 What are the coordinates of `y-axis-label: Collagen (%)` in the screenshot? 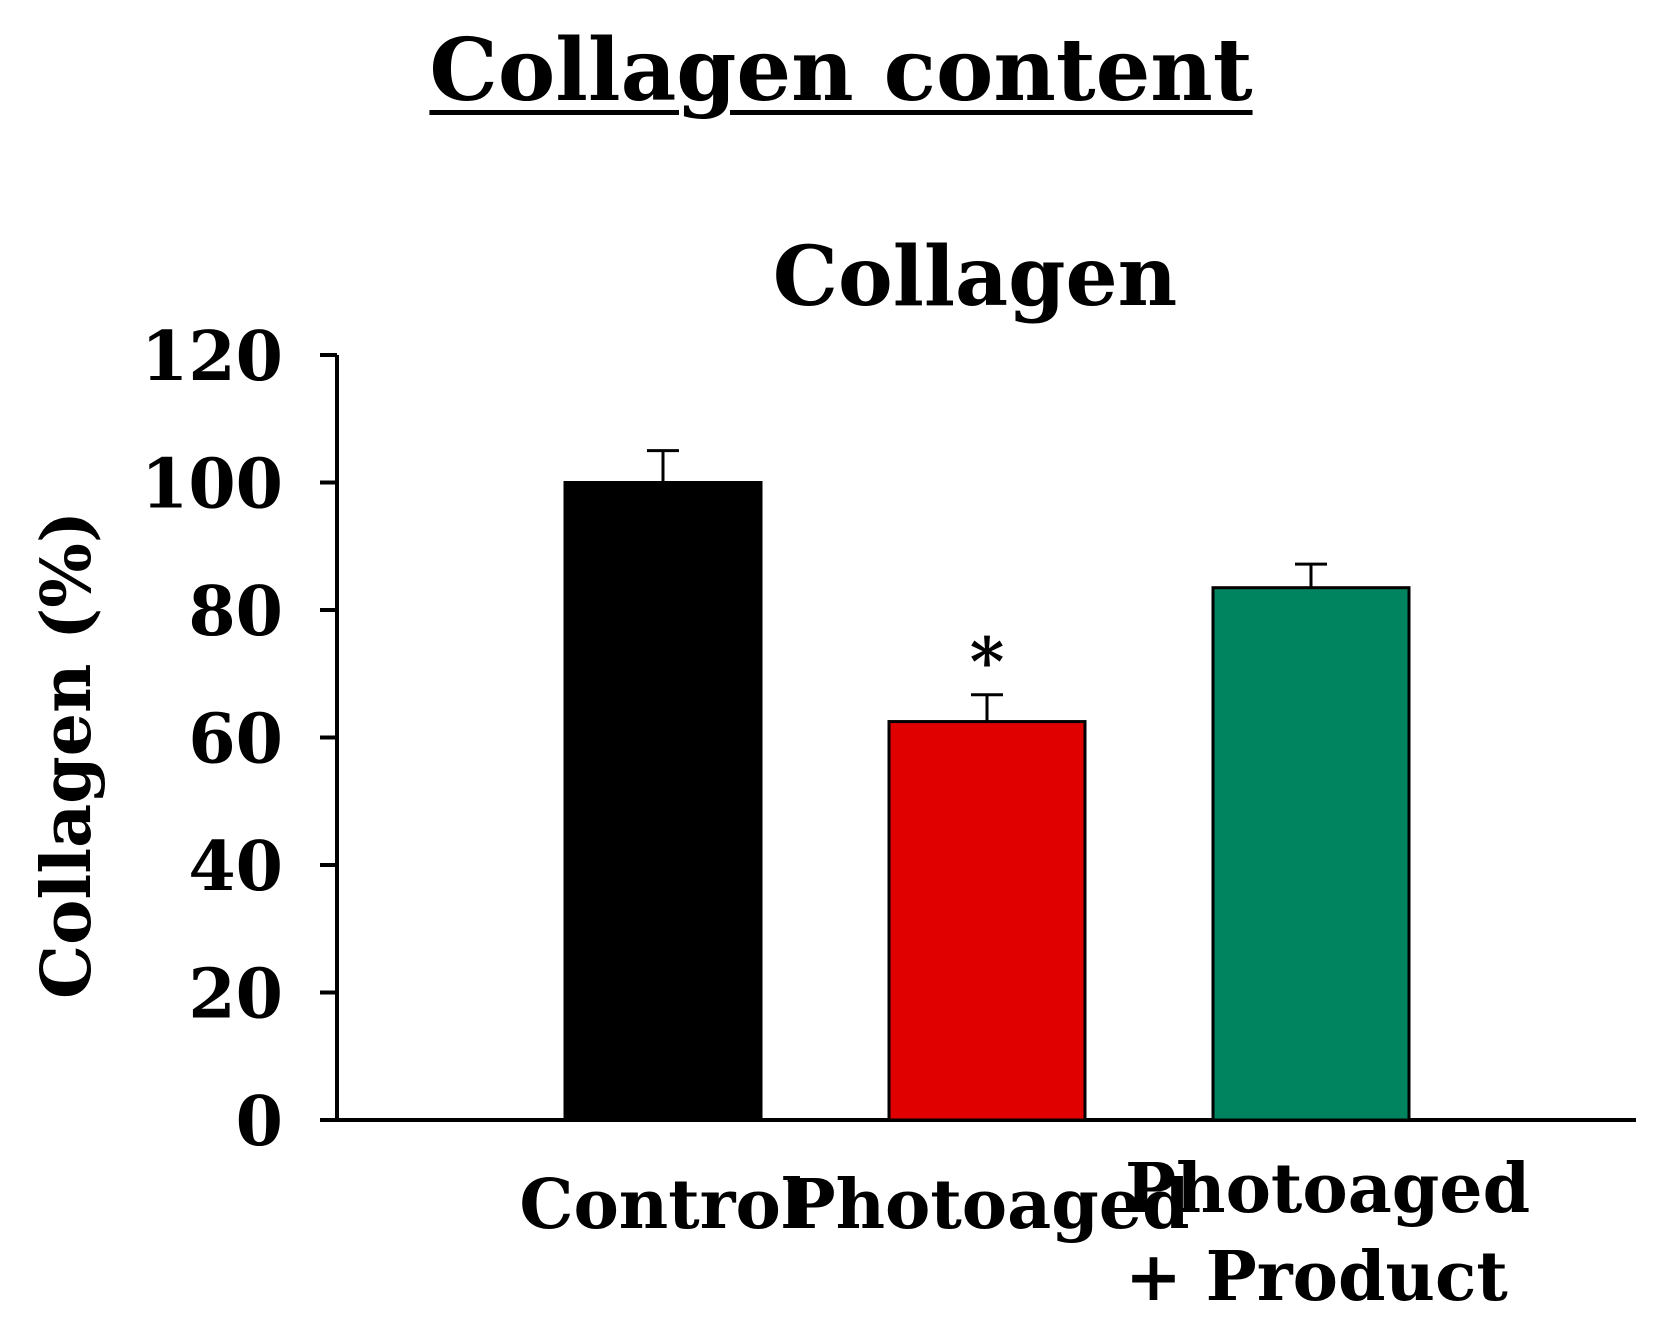 It's located at (67, 755).